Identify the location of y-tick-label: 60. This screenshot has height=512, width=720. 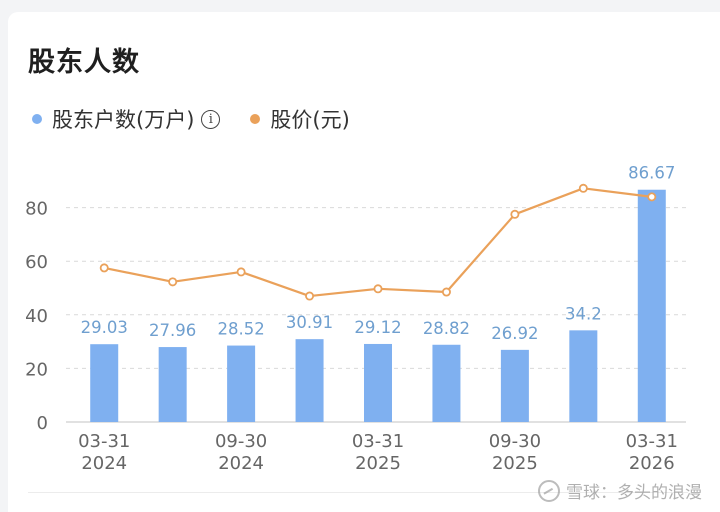
(36, 262).